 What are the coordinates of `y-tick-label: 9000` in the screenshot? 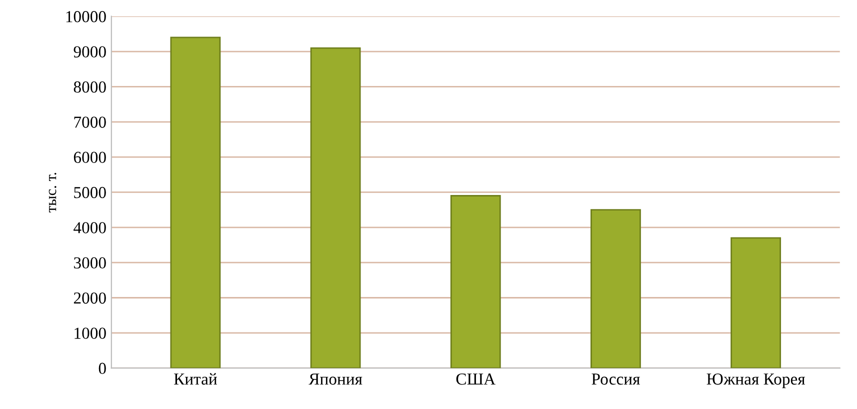 It's located at (90, 52).